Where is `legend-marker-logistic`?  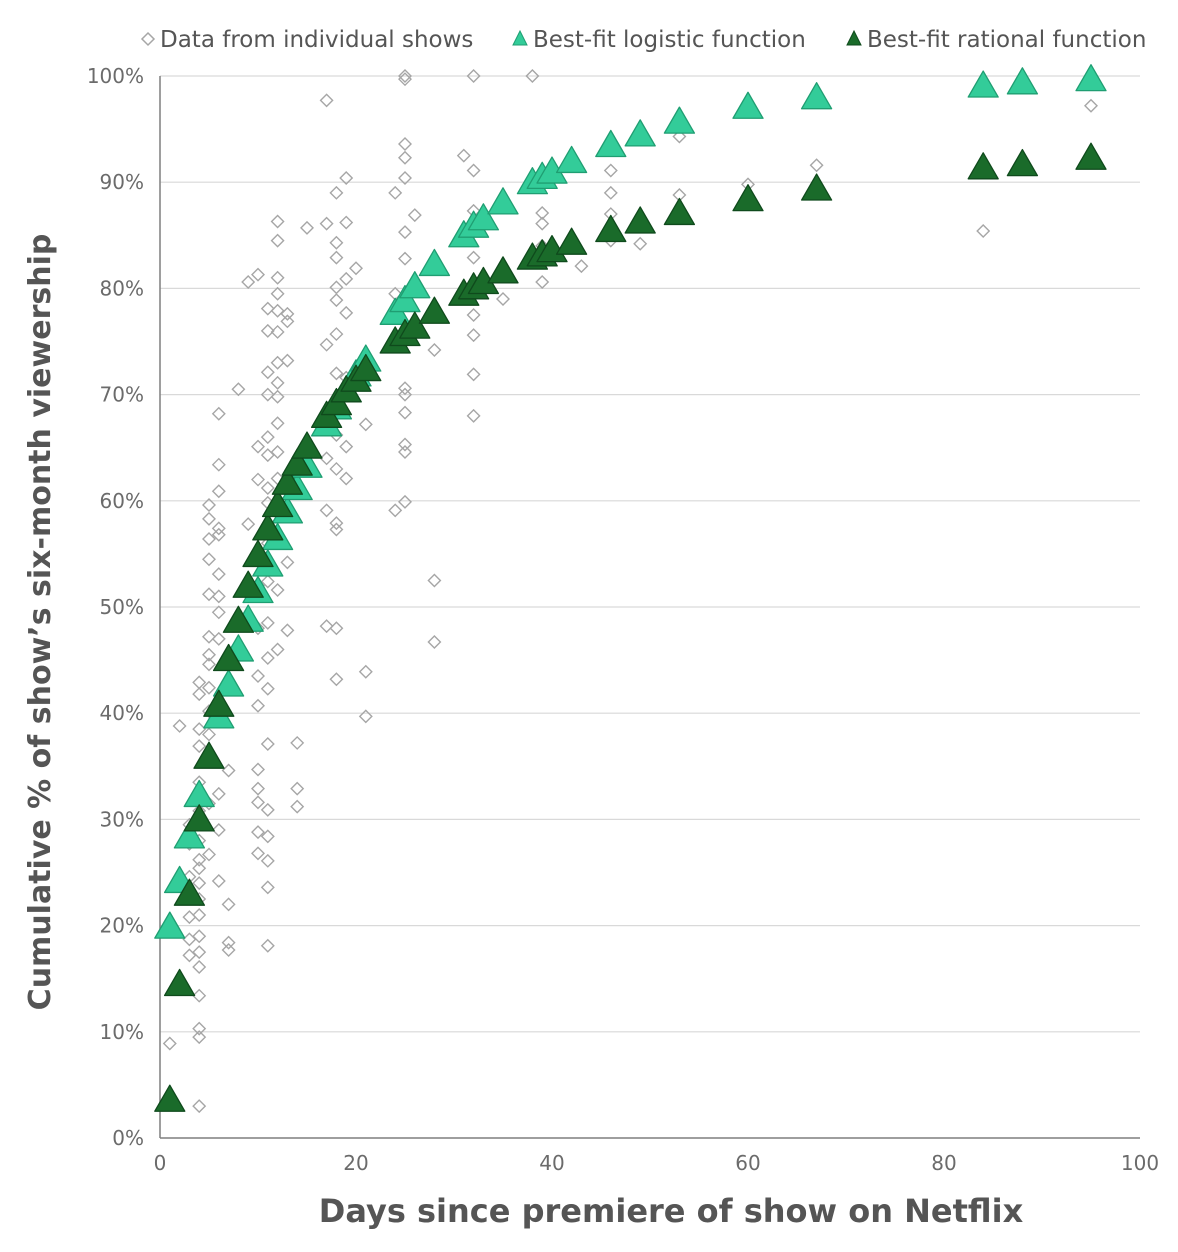
legend-marker-logistic is located at coordinates (520, 37).